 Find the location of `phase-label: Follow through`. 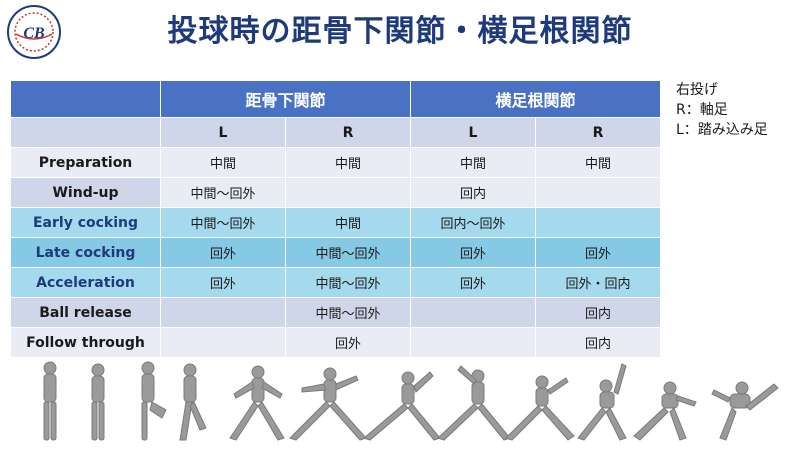

phase-label: Follow through is located at coordinates (85, 342).